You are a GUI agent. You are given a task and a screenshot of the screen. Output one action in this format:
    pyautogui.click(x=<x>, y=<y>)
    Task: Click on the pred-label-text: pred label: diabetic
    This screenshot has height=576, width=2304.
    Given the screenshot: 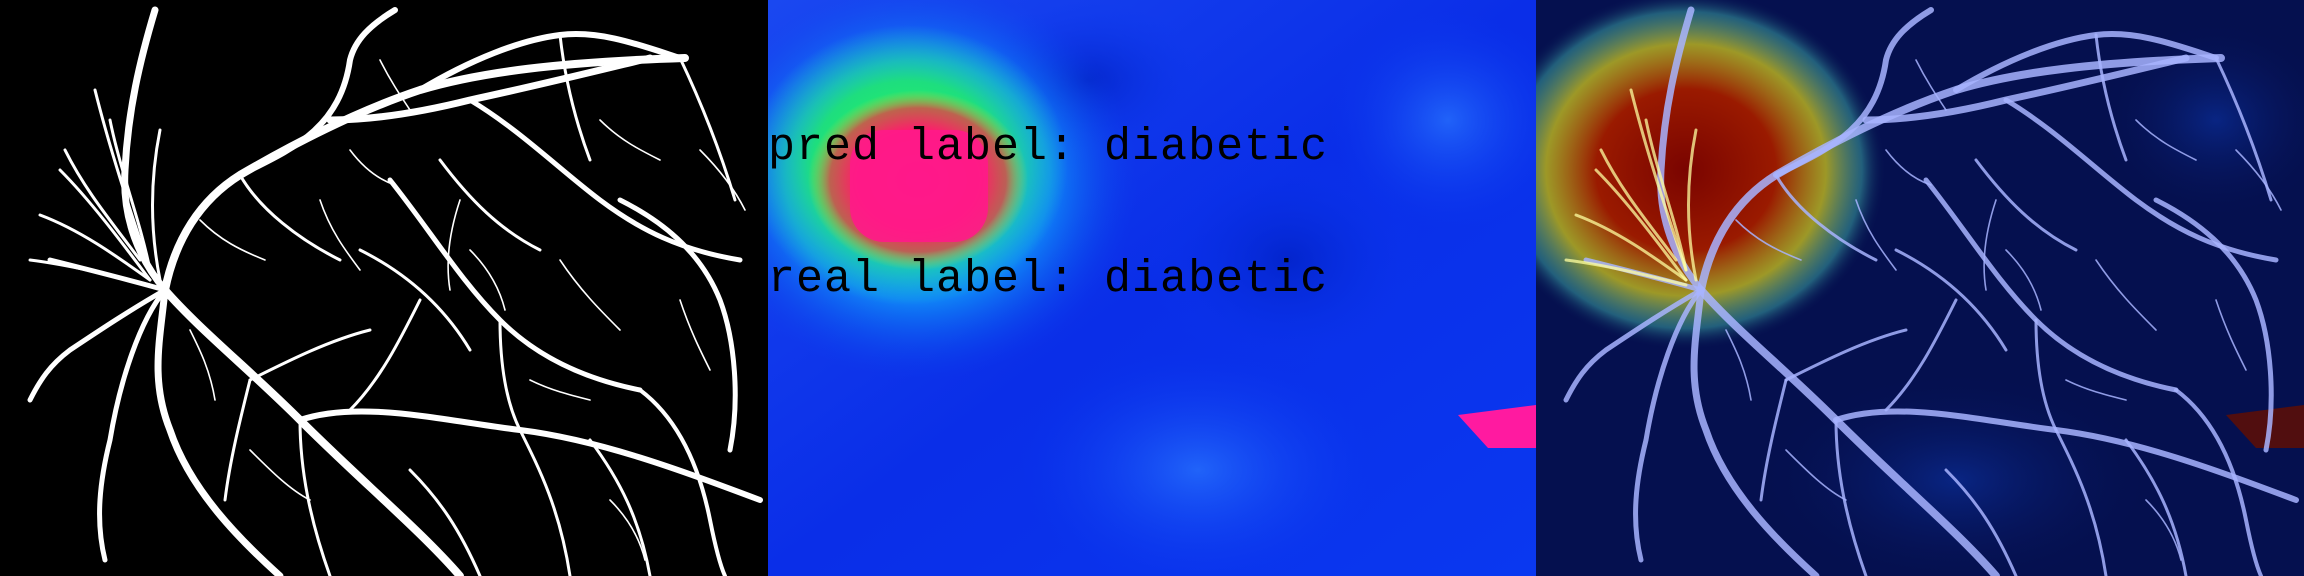 What is the action you would take?
    pyautogui.click(x=1048, y=147)
    